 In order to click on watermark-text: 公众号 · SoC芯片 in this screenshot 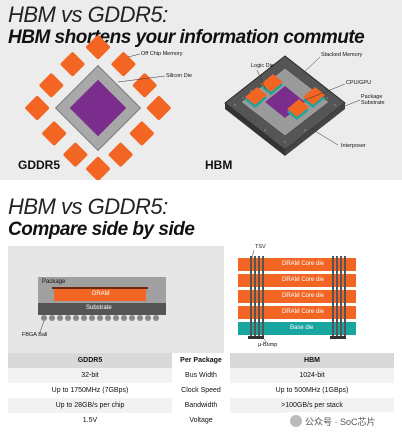, I will do `click(340, 422)`.